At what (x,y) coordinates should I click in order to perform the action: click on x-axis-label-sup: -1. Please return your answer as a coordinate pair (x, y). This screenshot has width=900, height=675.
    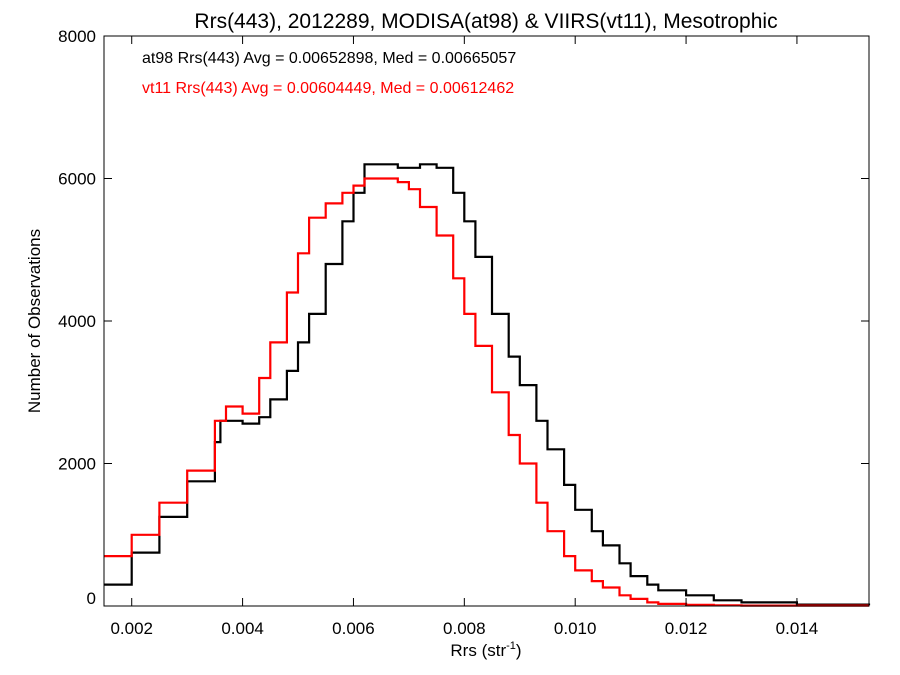
    Looking at the image, I should click on (511, 646).